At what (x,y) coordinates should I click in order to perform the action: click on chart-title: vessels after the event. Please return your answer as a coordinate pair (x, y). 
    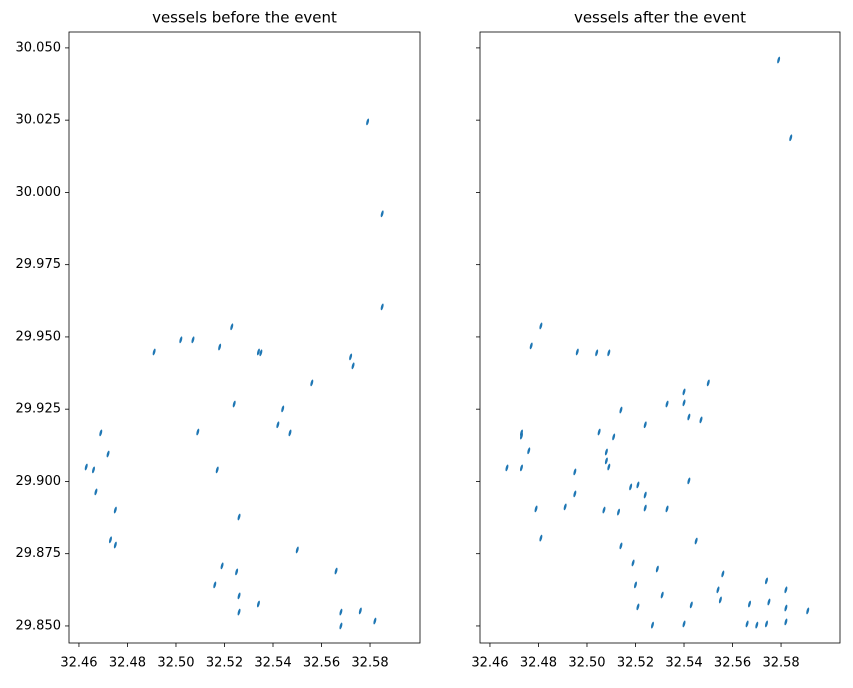
    Looking at the image, I should click on (660, 18).